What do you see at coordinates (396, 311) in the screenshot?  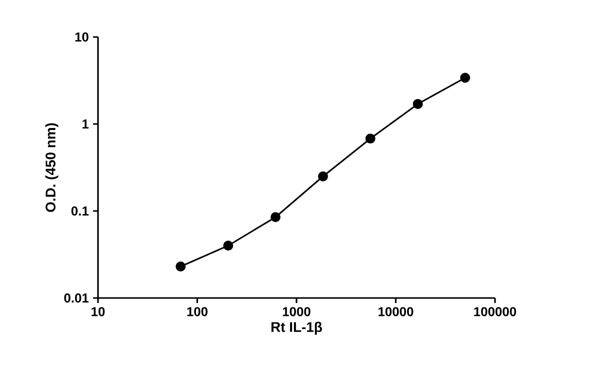 I see `x-tick-label: 10000` at bounding box center [396, 311].